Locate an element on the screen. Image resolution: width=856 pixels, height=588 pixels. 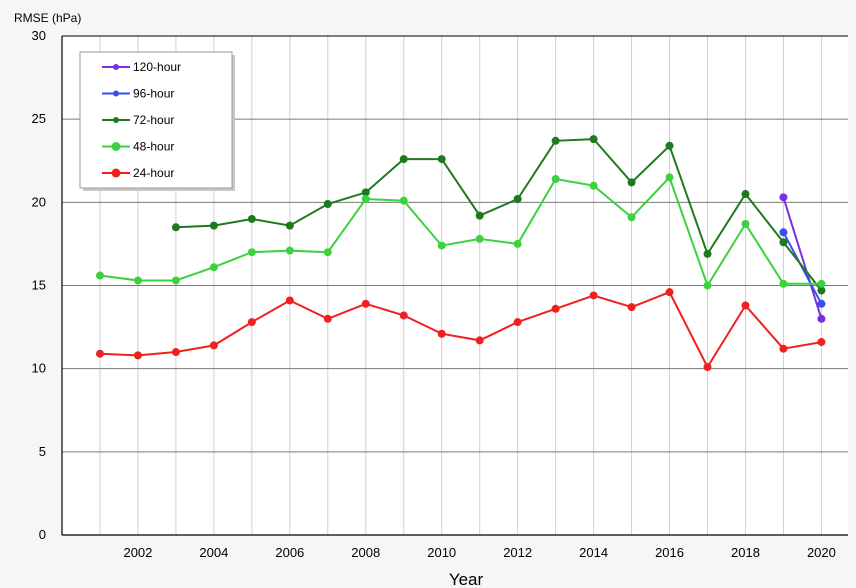
legend: 120-hour 96-hour 72-hour 48-hour 24-hour is located at coordinates (157, 121).